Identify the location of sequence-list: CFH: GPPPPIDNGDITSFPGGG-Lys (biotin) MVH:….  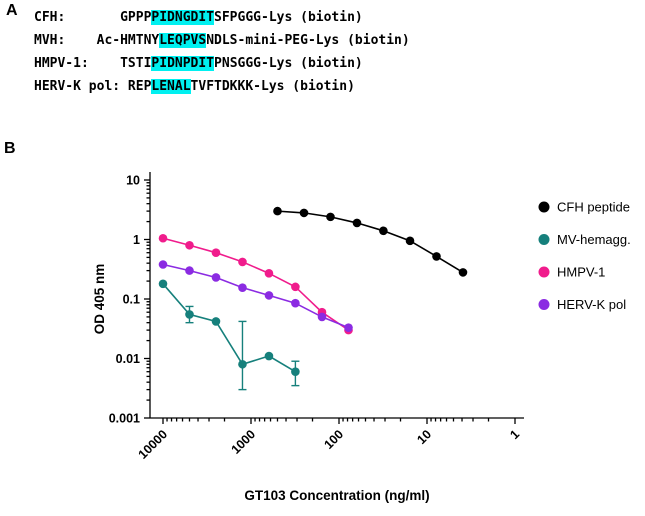
(222, 52).